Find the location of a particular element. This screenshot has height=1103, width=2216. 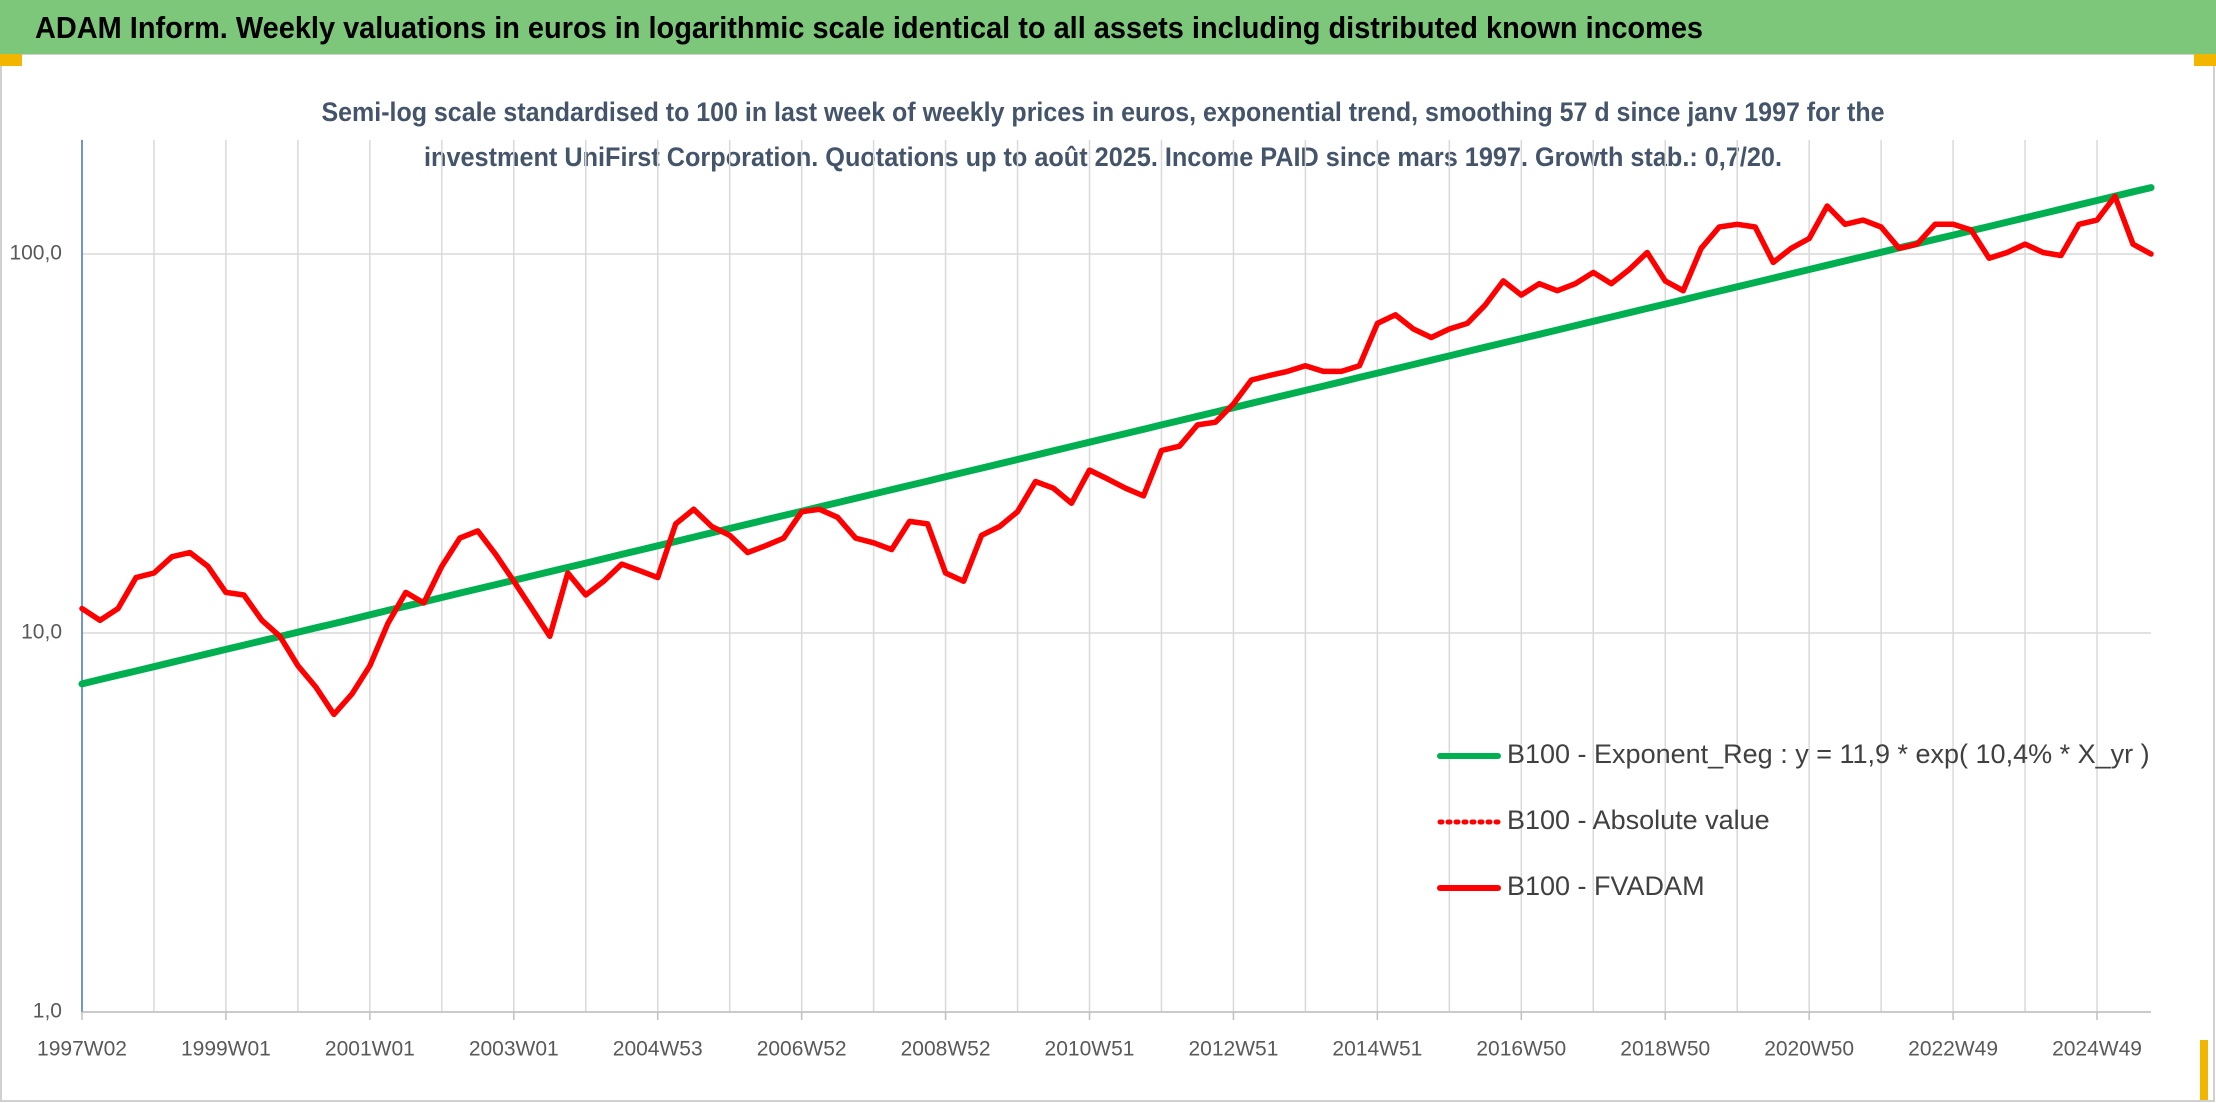

x-tick-label: 2014W51 is located at coordinates (1377, 1049).